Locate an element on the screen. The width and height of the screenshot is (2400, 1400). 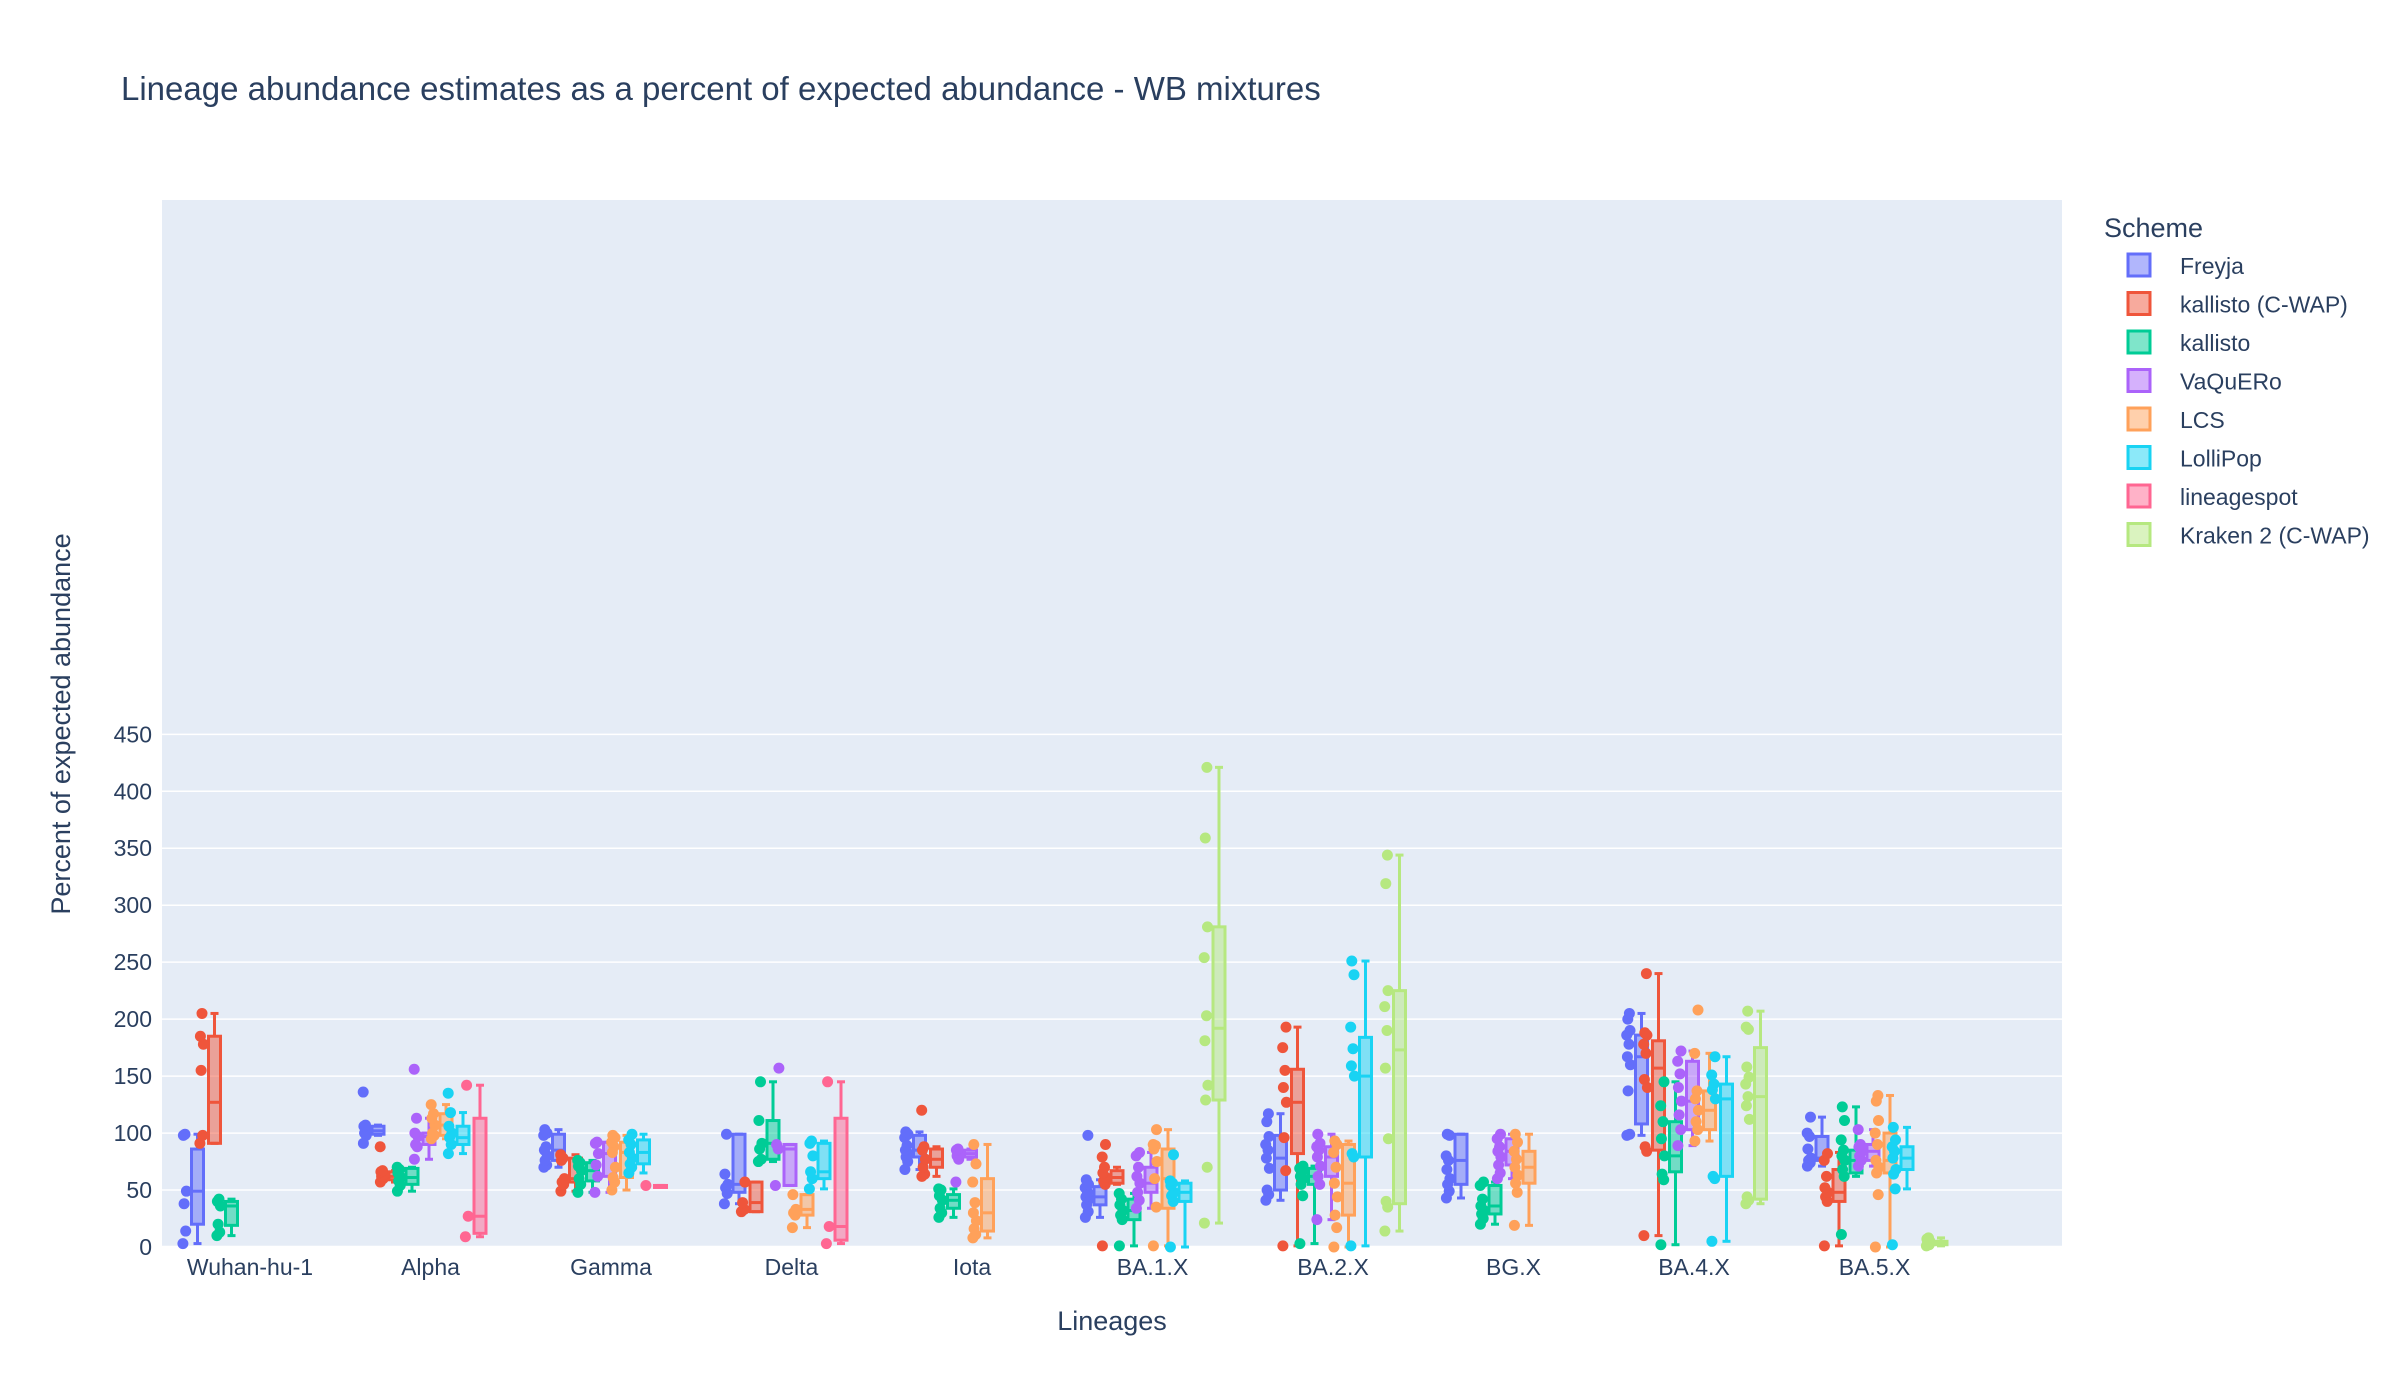
x-tick-label: BA.5.X is located at coordinates (1875, 1267).